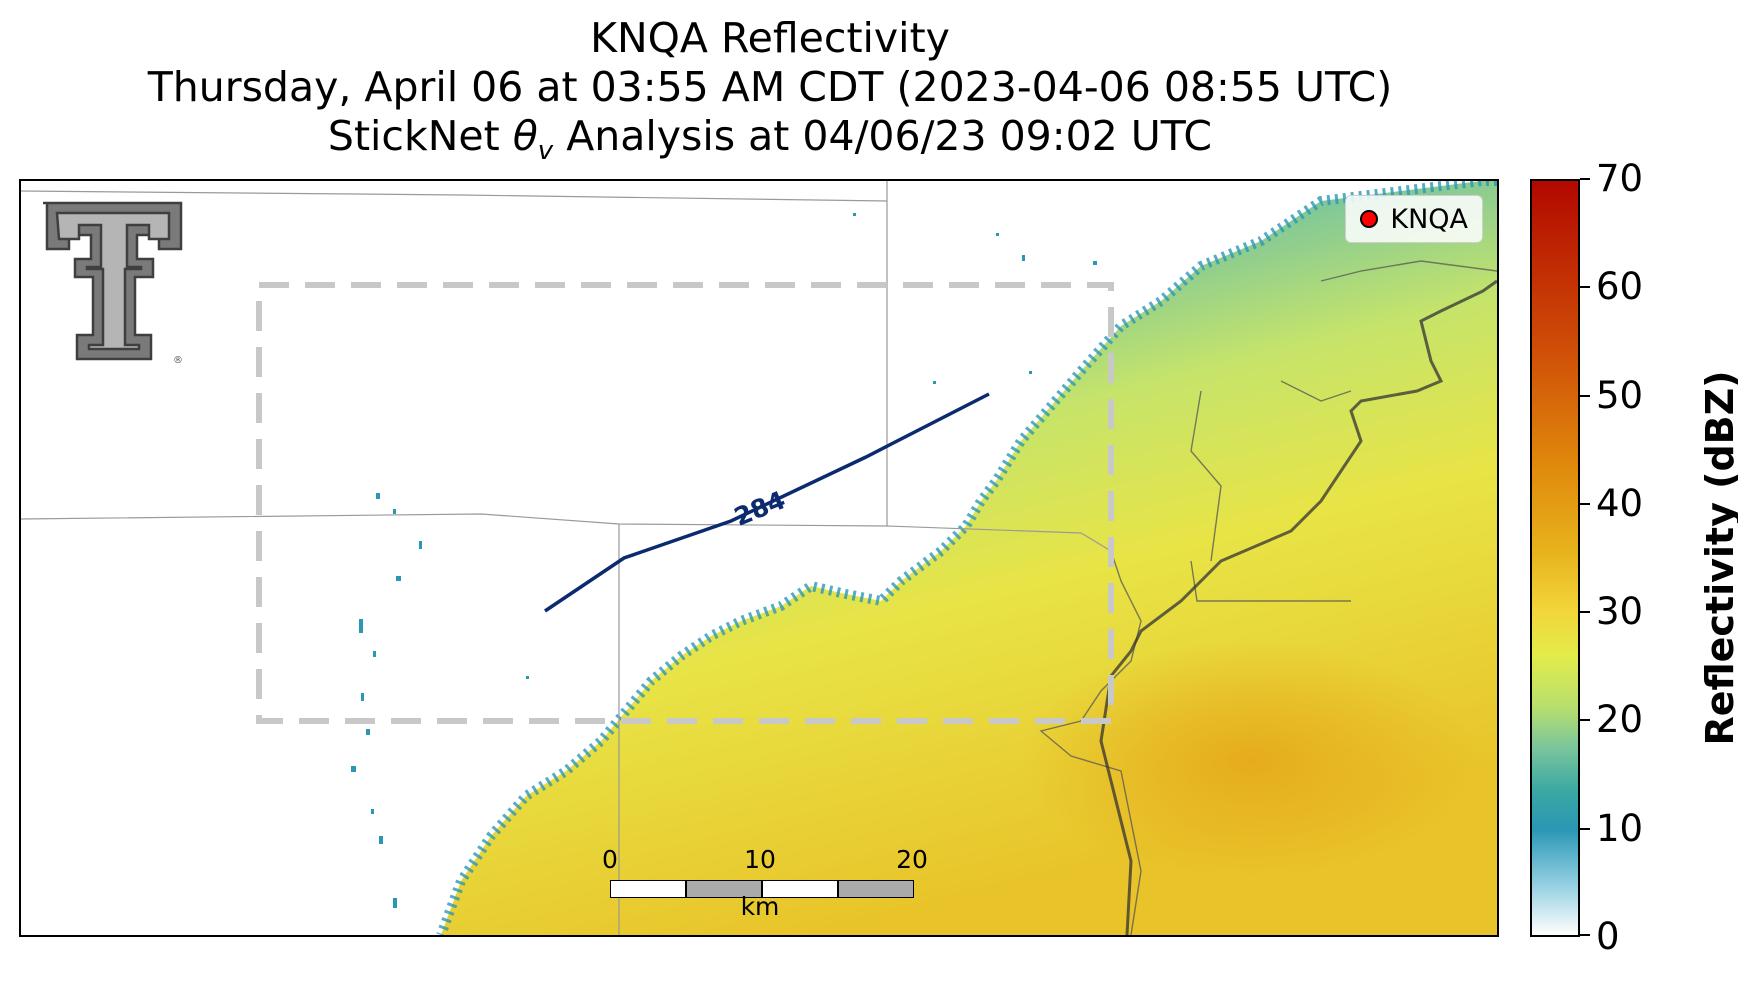 The height and width of the screenshot is (981, 1738). What do you see at coordinates (760, 906) in the screenshot?
I see `scale-unit: km` at bounding box center [760, 906].